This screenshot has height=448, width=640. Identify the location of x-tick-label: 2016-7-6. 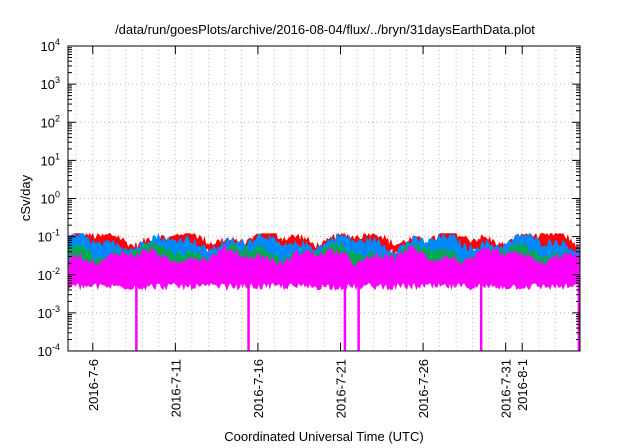
(93, 385).